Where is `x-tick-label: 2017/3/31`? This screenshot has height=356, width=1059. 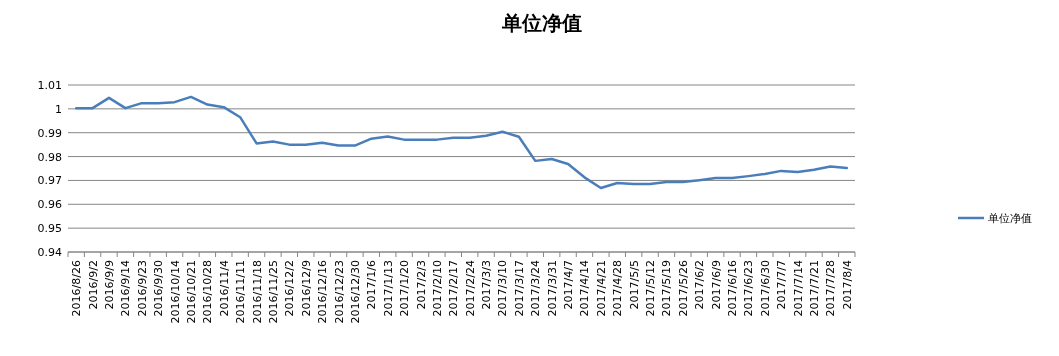
x-tick-label: 2017/3/31 is located at coordinates (552, 288).